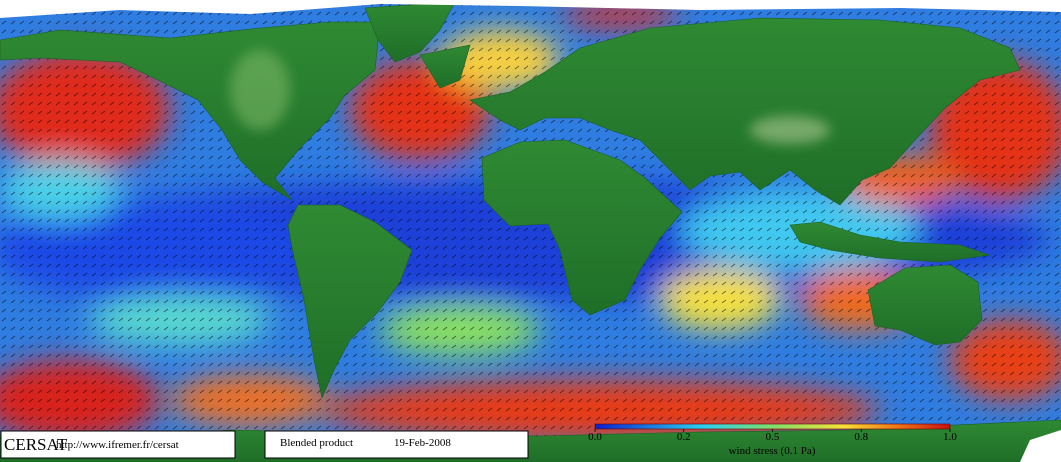  Describe the element at coordinates (530, 97) in the screenshot. I see `highlands` at that location.